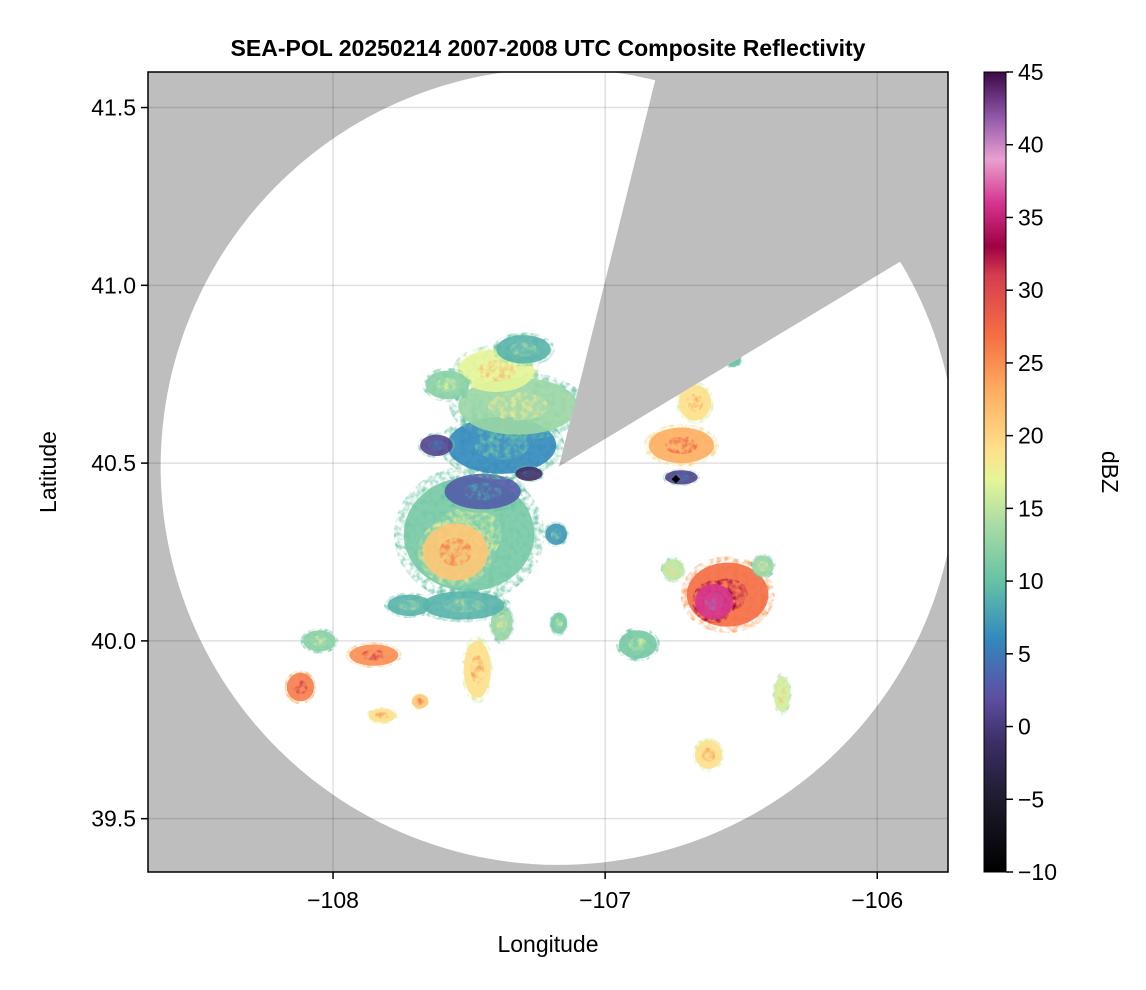 The height and width of the screenshot is (990, 1146). What do you see at coordinates (113, 819) in the screenshot?
I see `y-tick-label: 39.5` at bounding box center [113, 819].